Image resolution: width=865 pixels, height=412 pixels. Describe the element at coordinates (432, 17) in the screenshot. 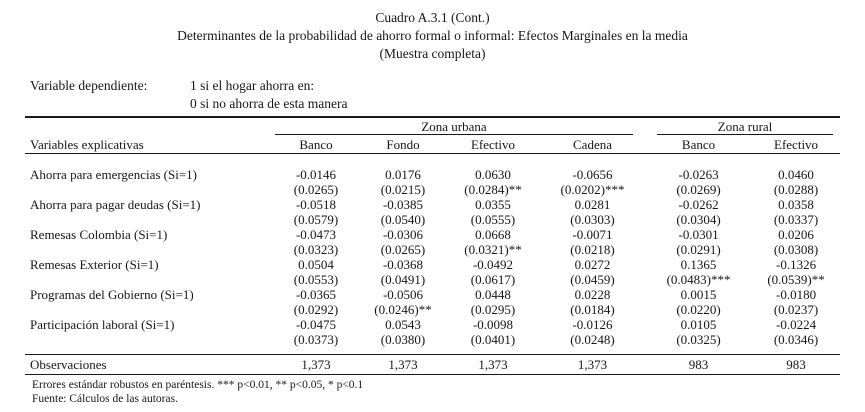

I see `caption-number: Cuadro A.3.1 (Cont.)` at that location.